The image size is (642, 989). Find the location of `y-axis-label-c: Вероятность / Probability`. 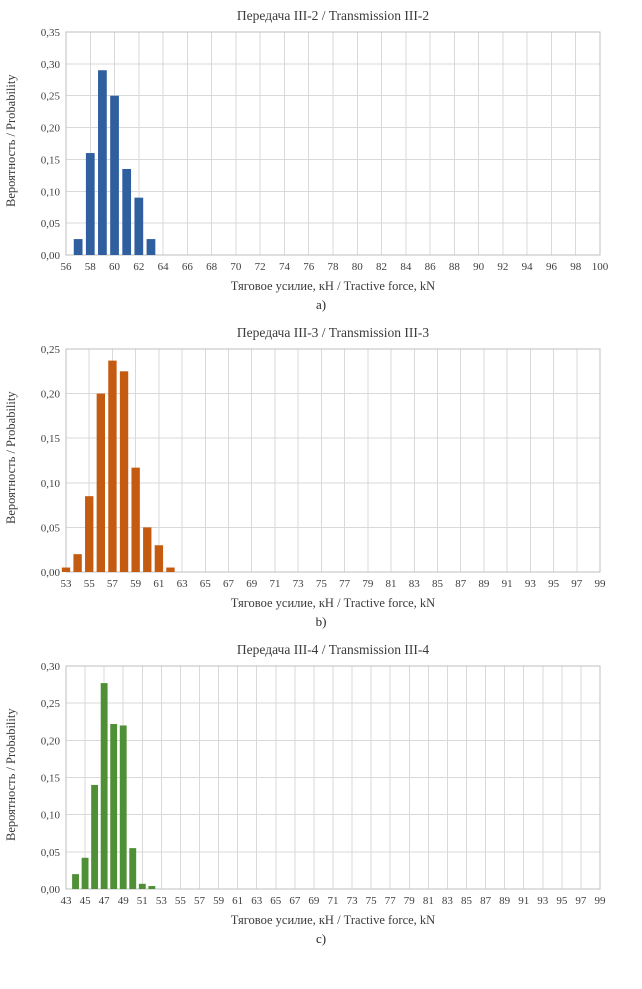

y-axis-label-c: Вероятность / Probability is located at coordinates (11, 774).